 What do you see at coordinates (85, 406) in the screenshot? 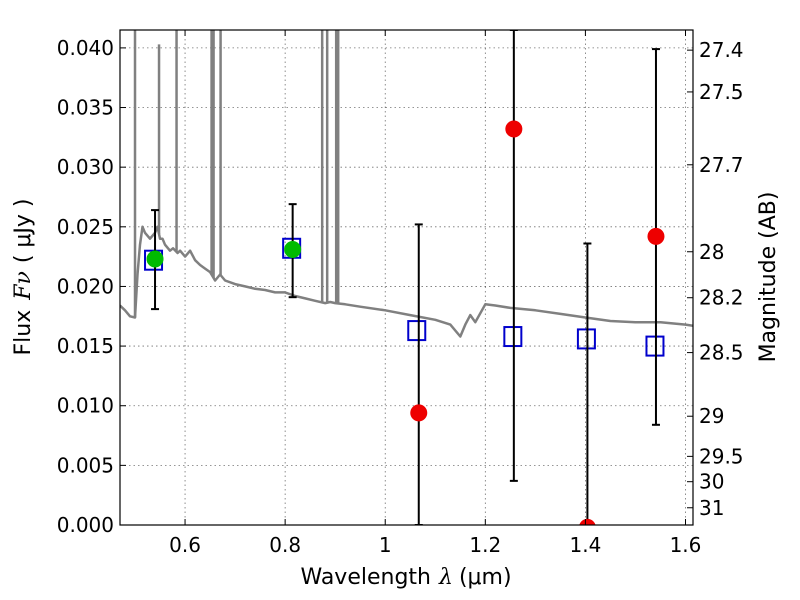
I see `y-tick-label: 0.010` at bounding box center [85, 406].